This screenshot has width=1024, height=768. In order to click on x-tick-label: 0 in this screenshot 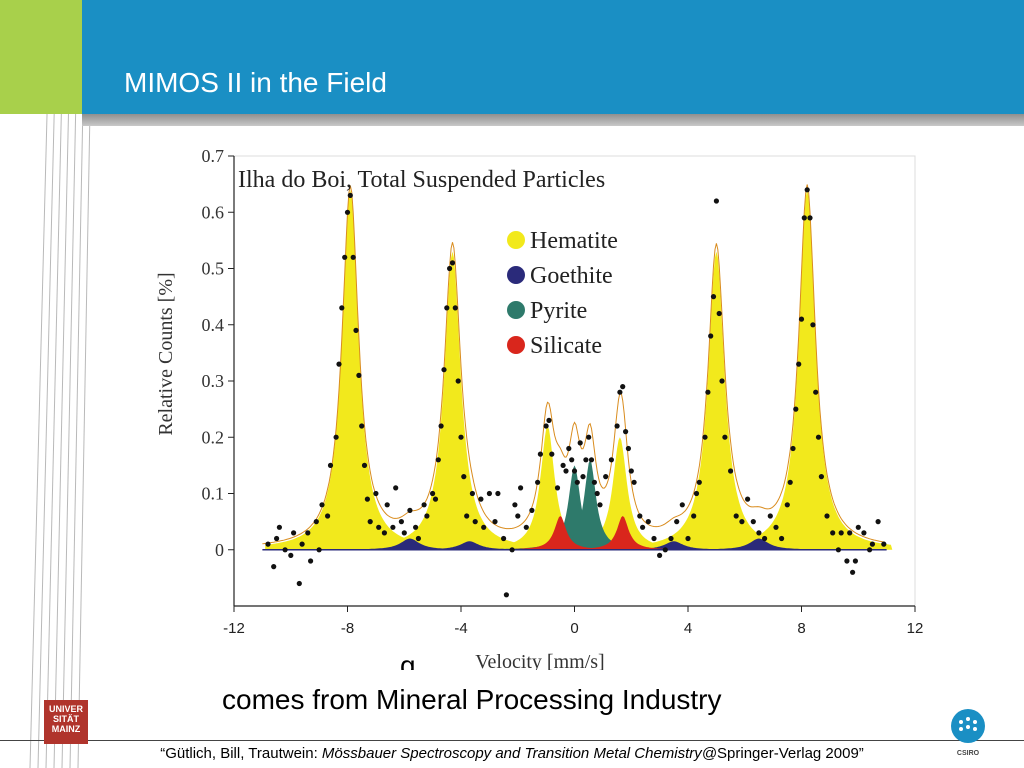, I will do `click(574, 628)`.